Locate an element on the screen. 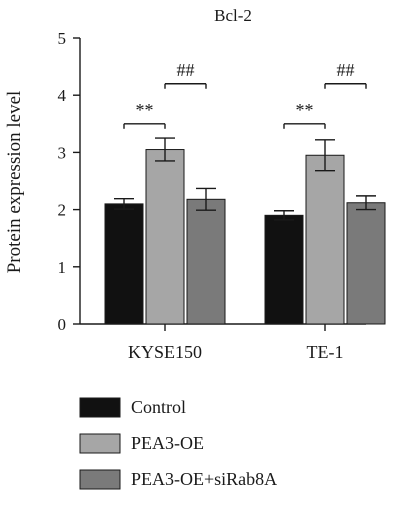 This screenshot has width=408, height=505. y-tick-label: 0 is located at coordinates (62, 324).